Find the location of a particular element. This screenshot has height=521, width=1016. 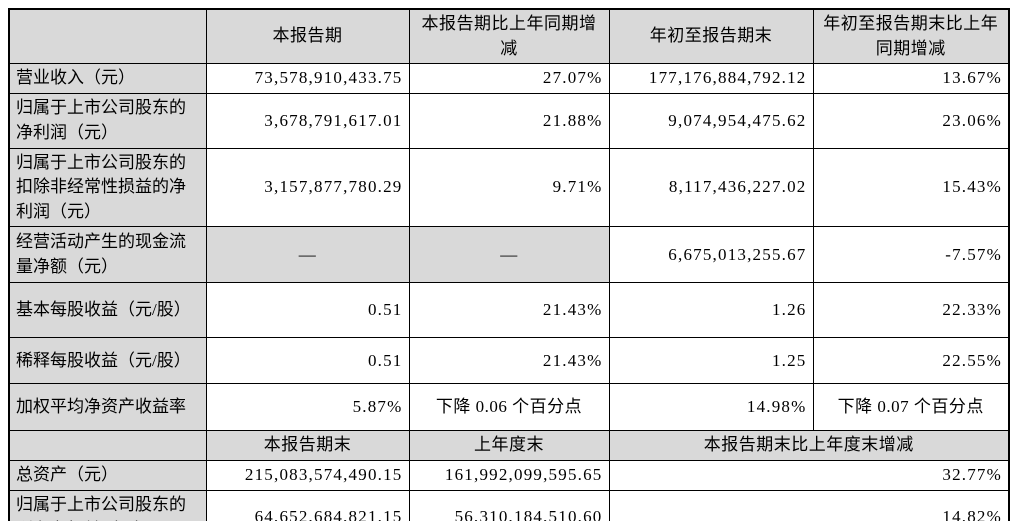

cell-ytd-yoy-change: 23.06% is located at coordinates (911, 121).